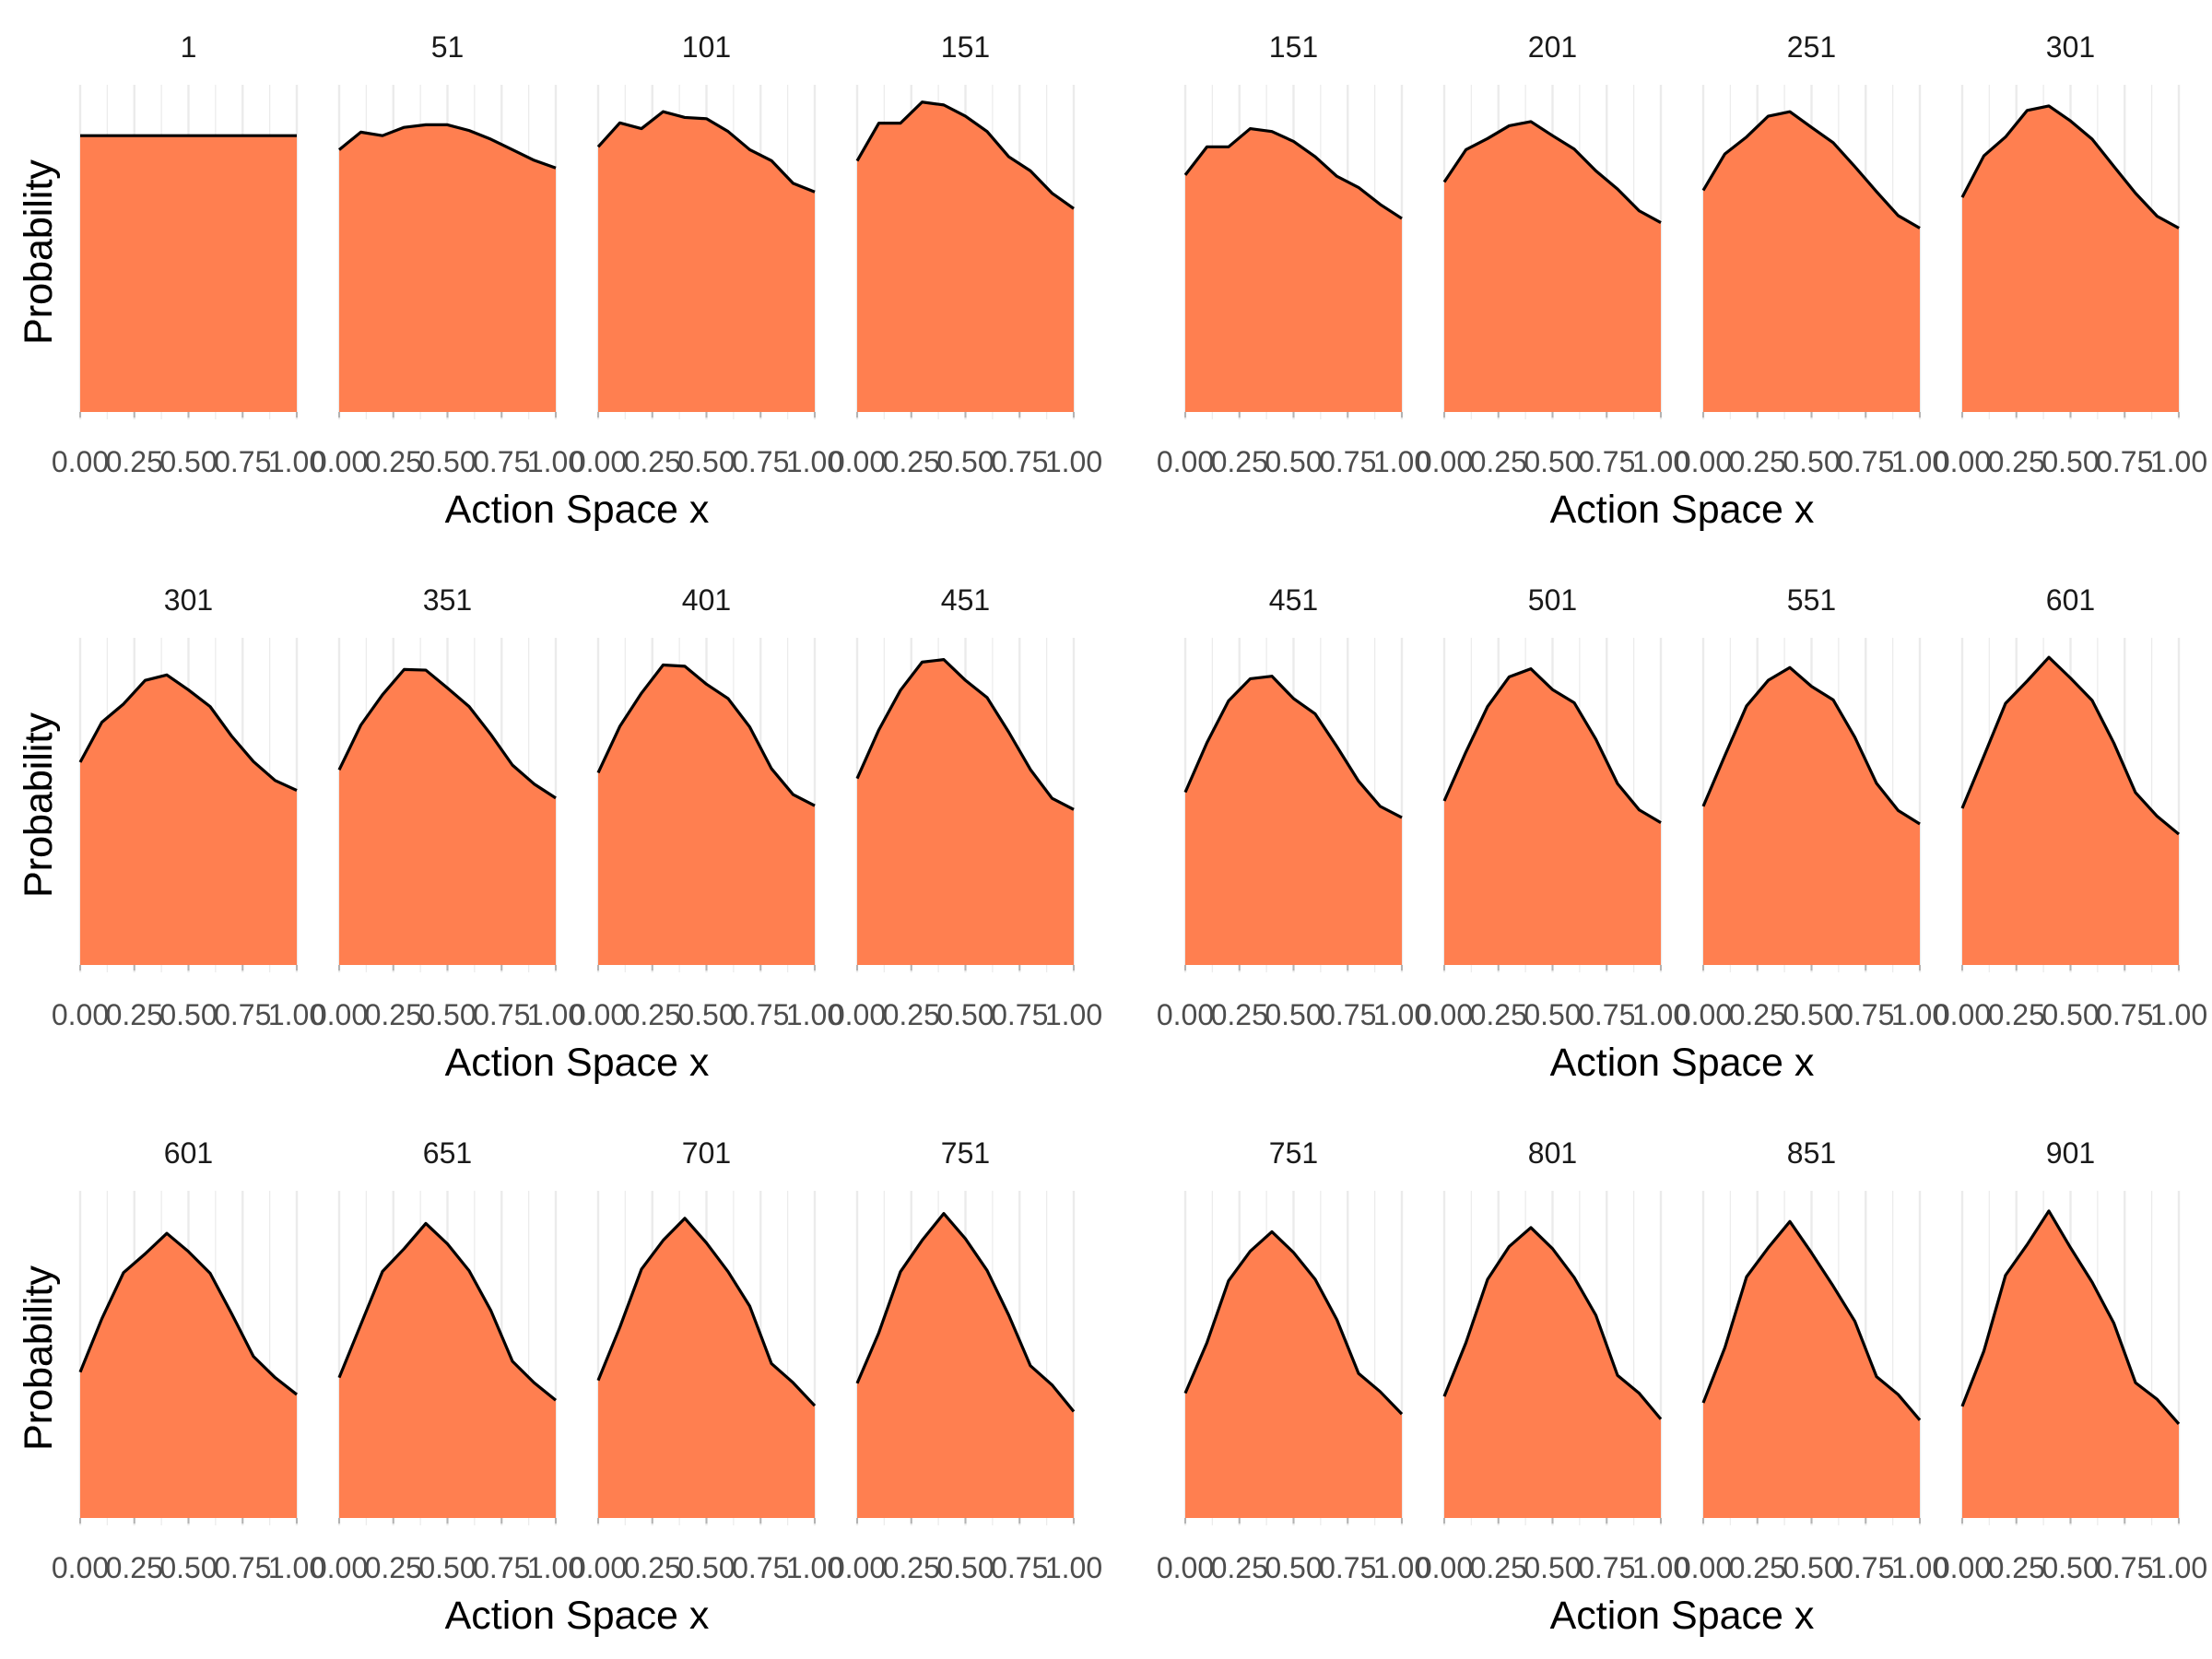 The image size is (2212, 1659). I want to click on facet-panel-301: 301 0.000.250.500.751.00, so click(2070, 254).